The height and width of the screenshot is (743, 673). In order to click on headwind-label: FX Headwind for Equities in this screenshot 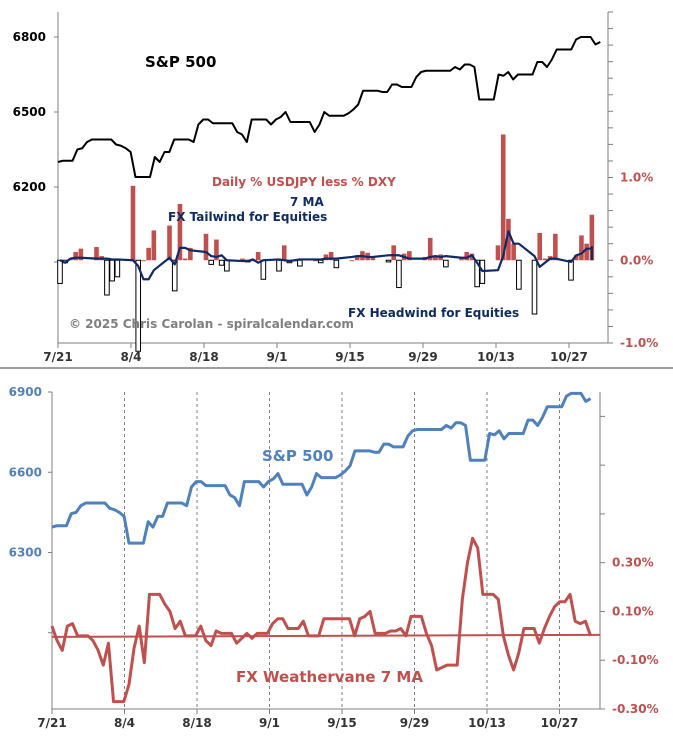, I will do `click(433, 313)`.